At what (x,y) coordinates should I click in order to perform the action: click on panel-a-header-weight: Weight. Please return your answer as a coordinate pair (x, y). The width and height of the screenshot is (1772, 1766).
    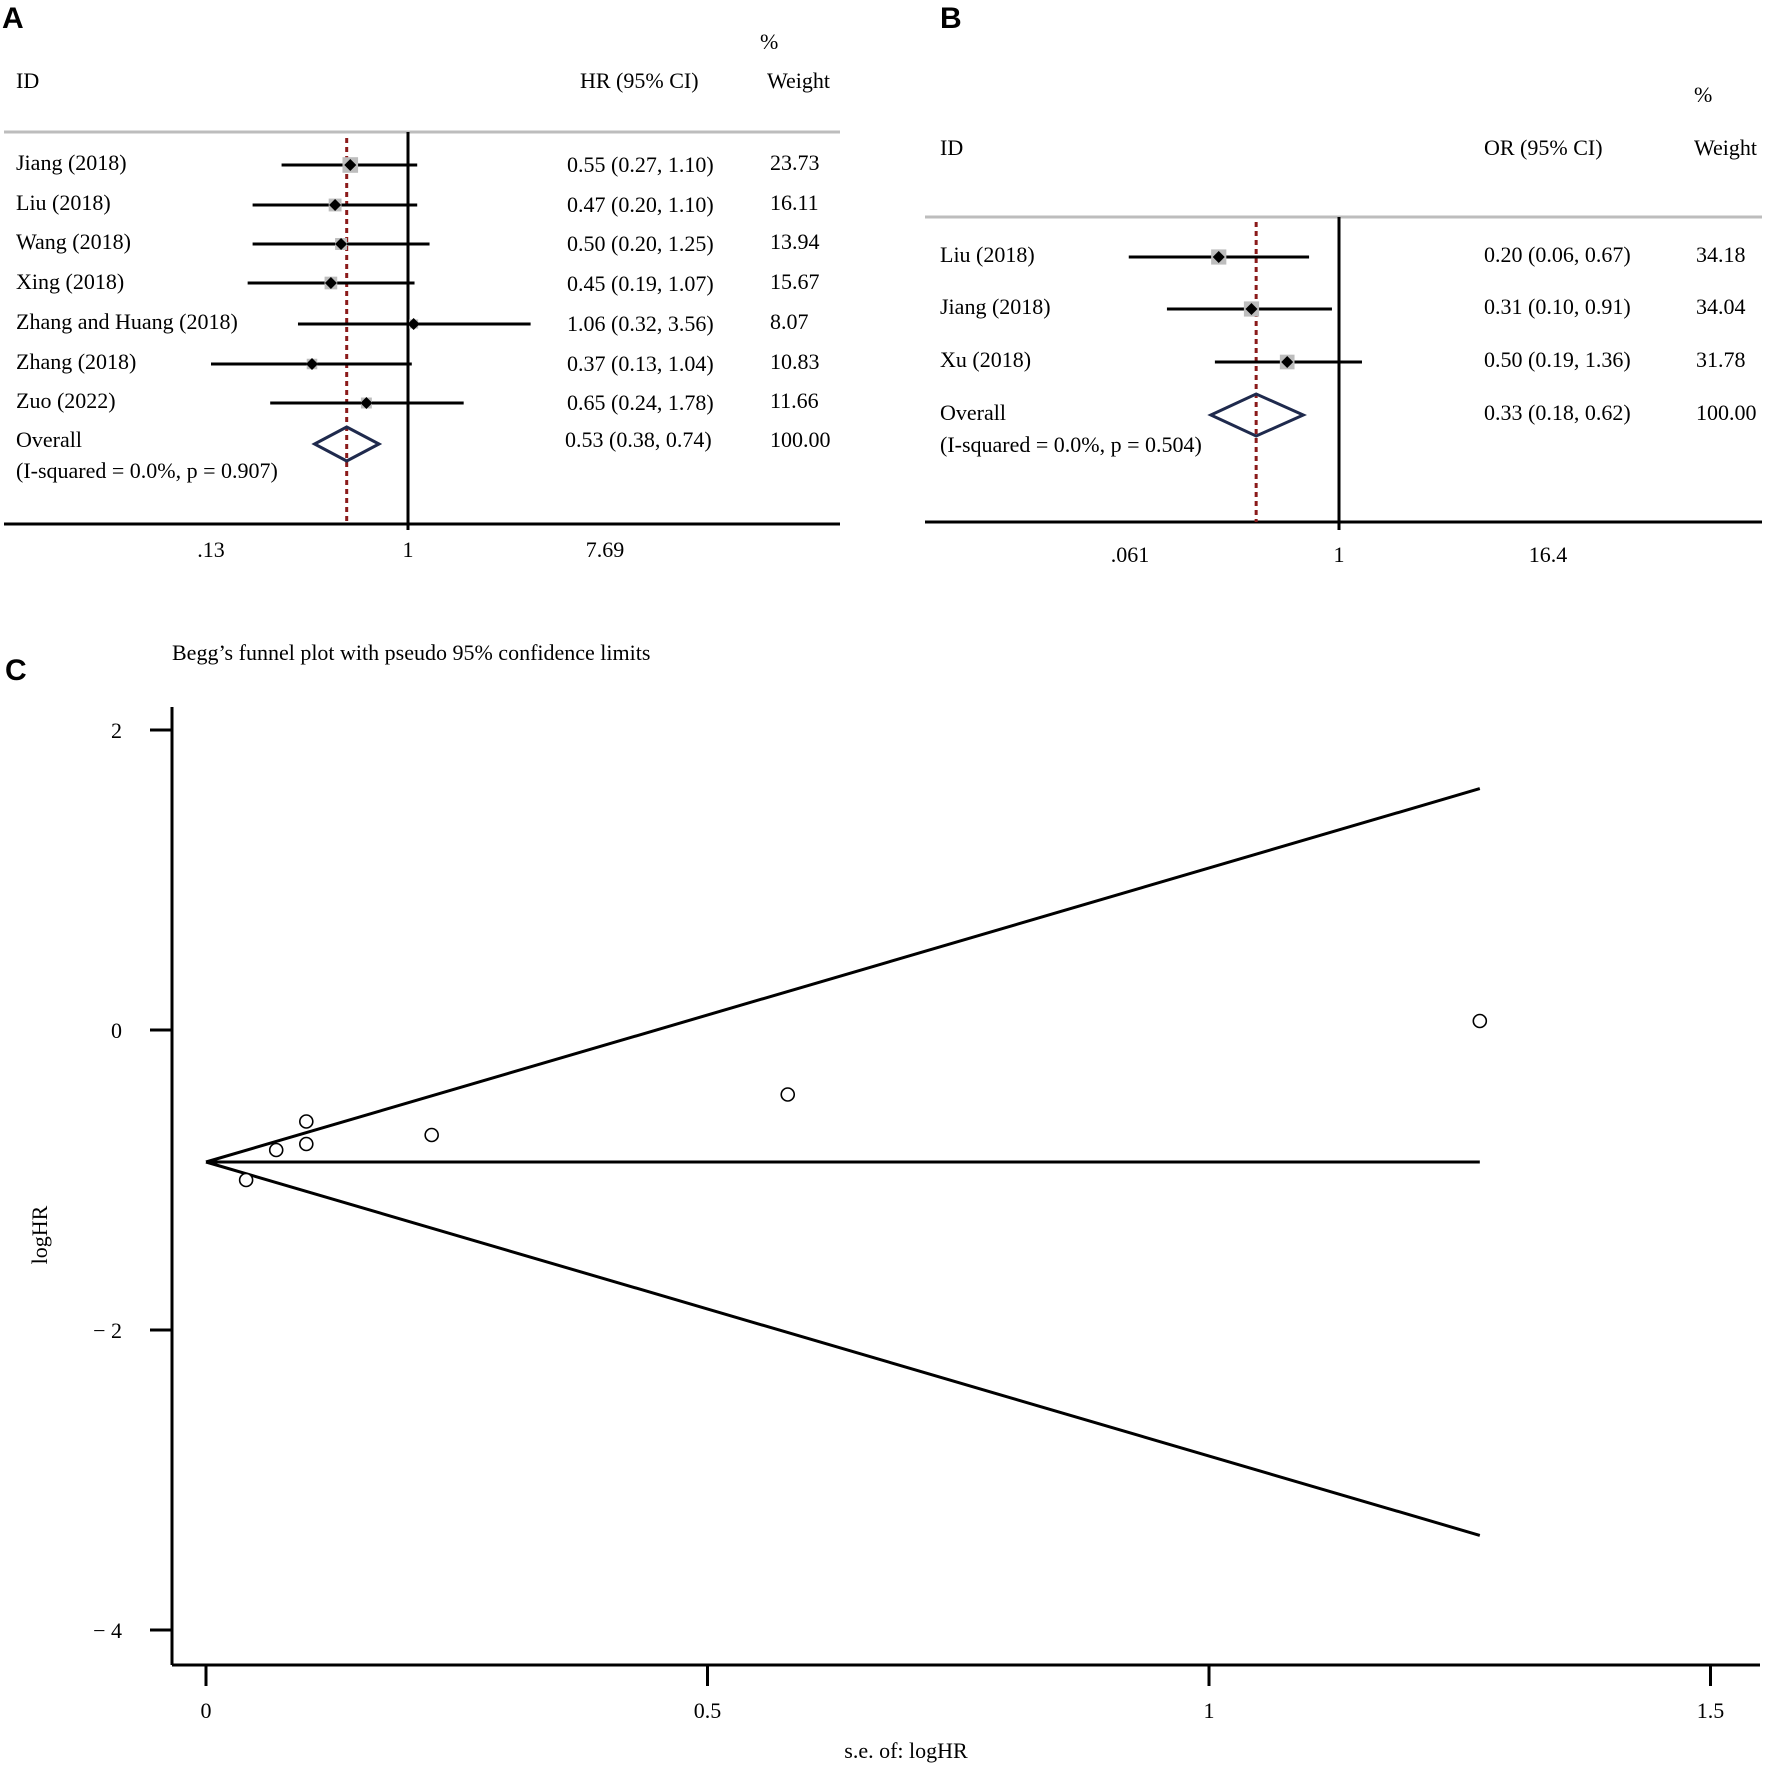
    Looking at the image, I should click on (798, 80).